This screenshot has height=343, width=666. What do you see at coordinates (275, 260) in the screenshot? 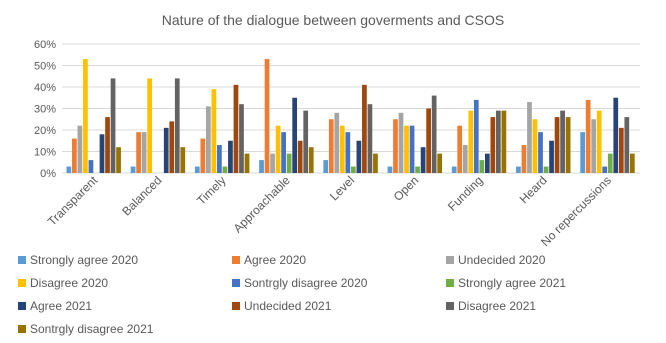
I see `legend-label: Agree 2020` at bounding box center [275, 260].